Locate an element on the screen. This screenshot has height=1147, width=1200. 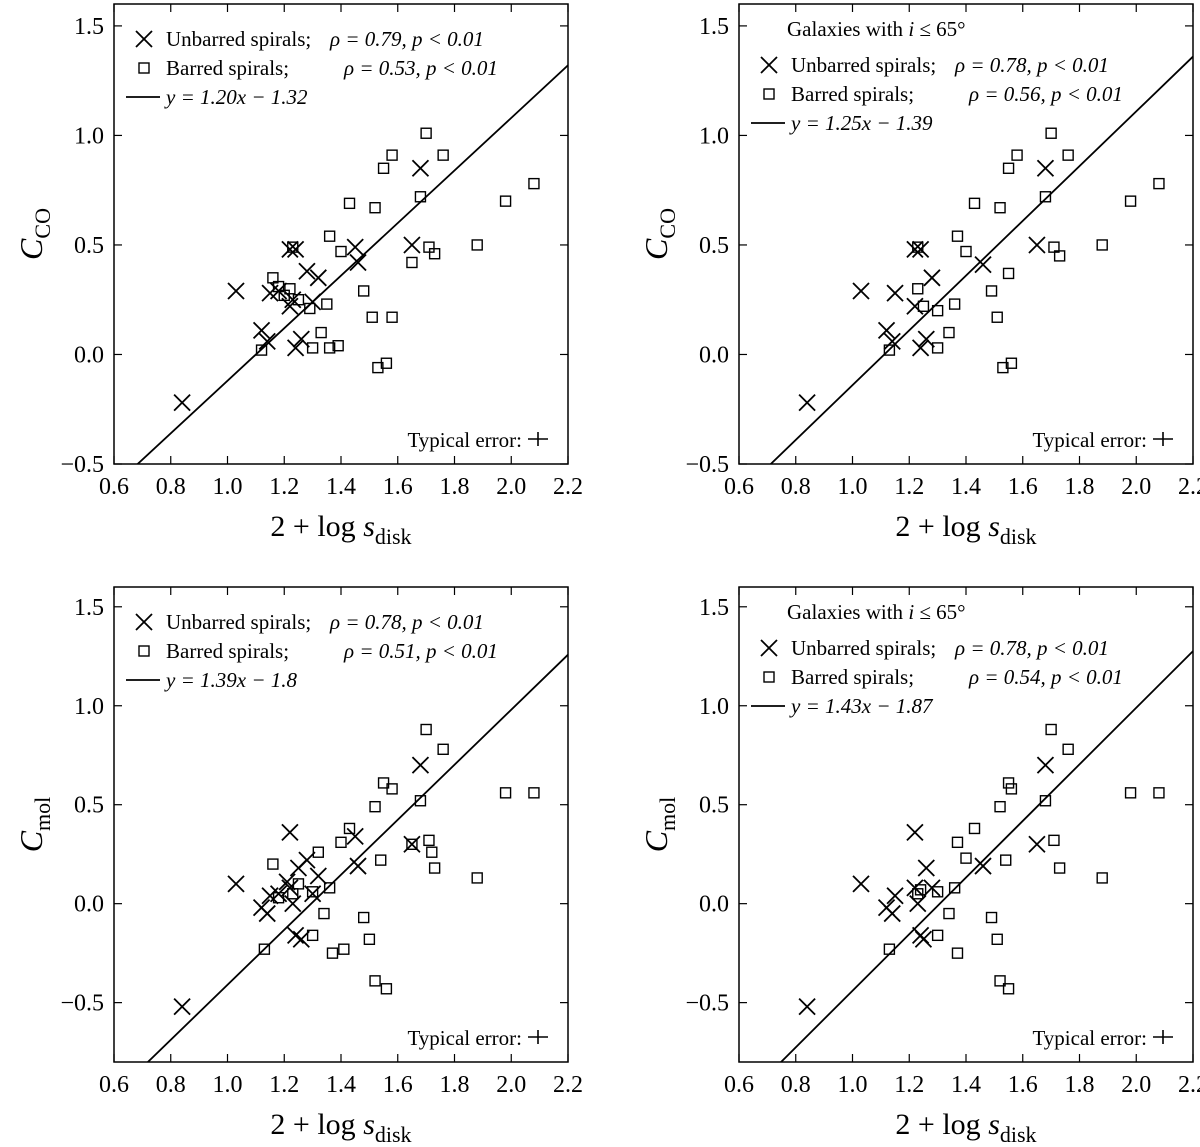
legend-stats: y = 1.20x − 1.32 is located at coordinates (236, 97).